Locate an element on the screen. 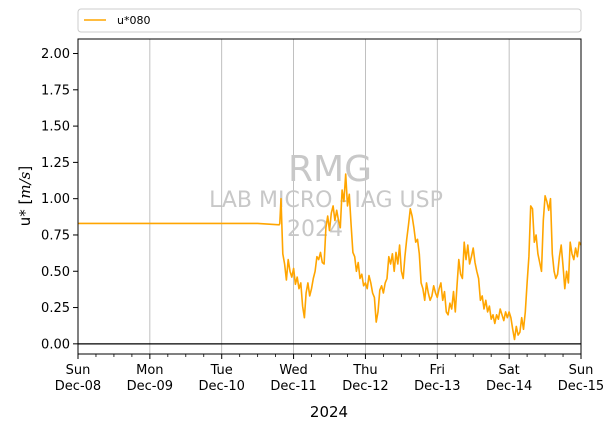 Image resolution: width=615 pixels, height=431 pixels. watermark-line-3: 2024 is located at coordinates (315, 229).